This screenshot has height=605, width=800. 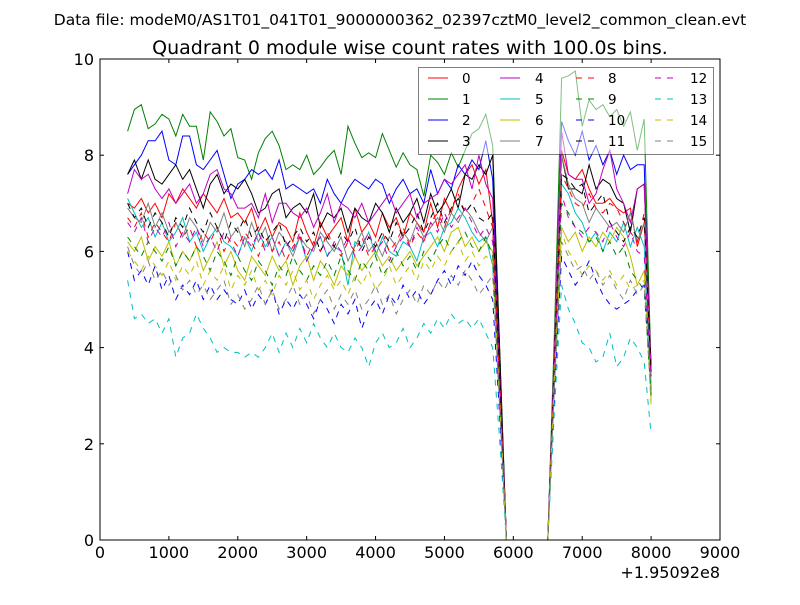 I want to click on legend-label: 10, so click(x=616, y=121).